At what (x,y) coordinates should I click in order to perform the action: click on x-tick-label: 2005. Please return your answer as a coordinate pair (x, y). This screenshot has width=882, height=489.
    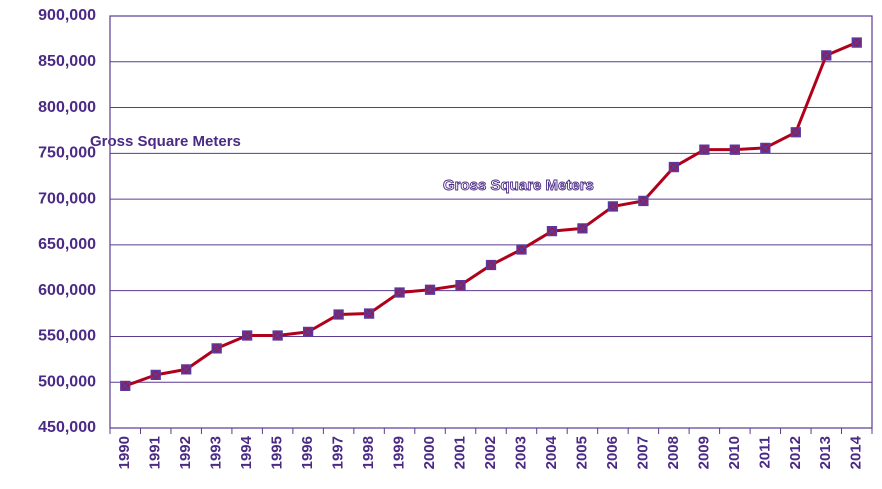
    Looking at the image, I should click on (581, 452).